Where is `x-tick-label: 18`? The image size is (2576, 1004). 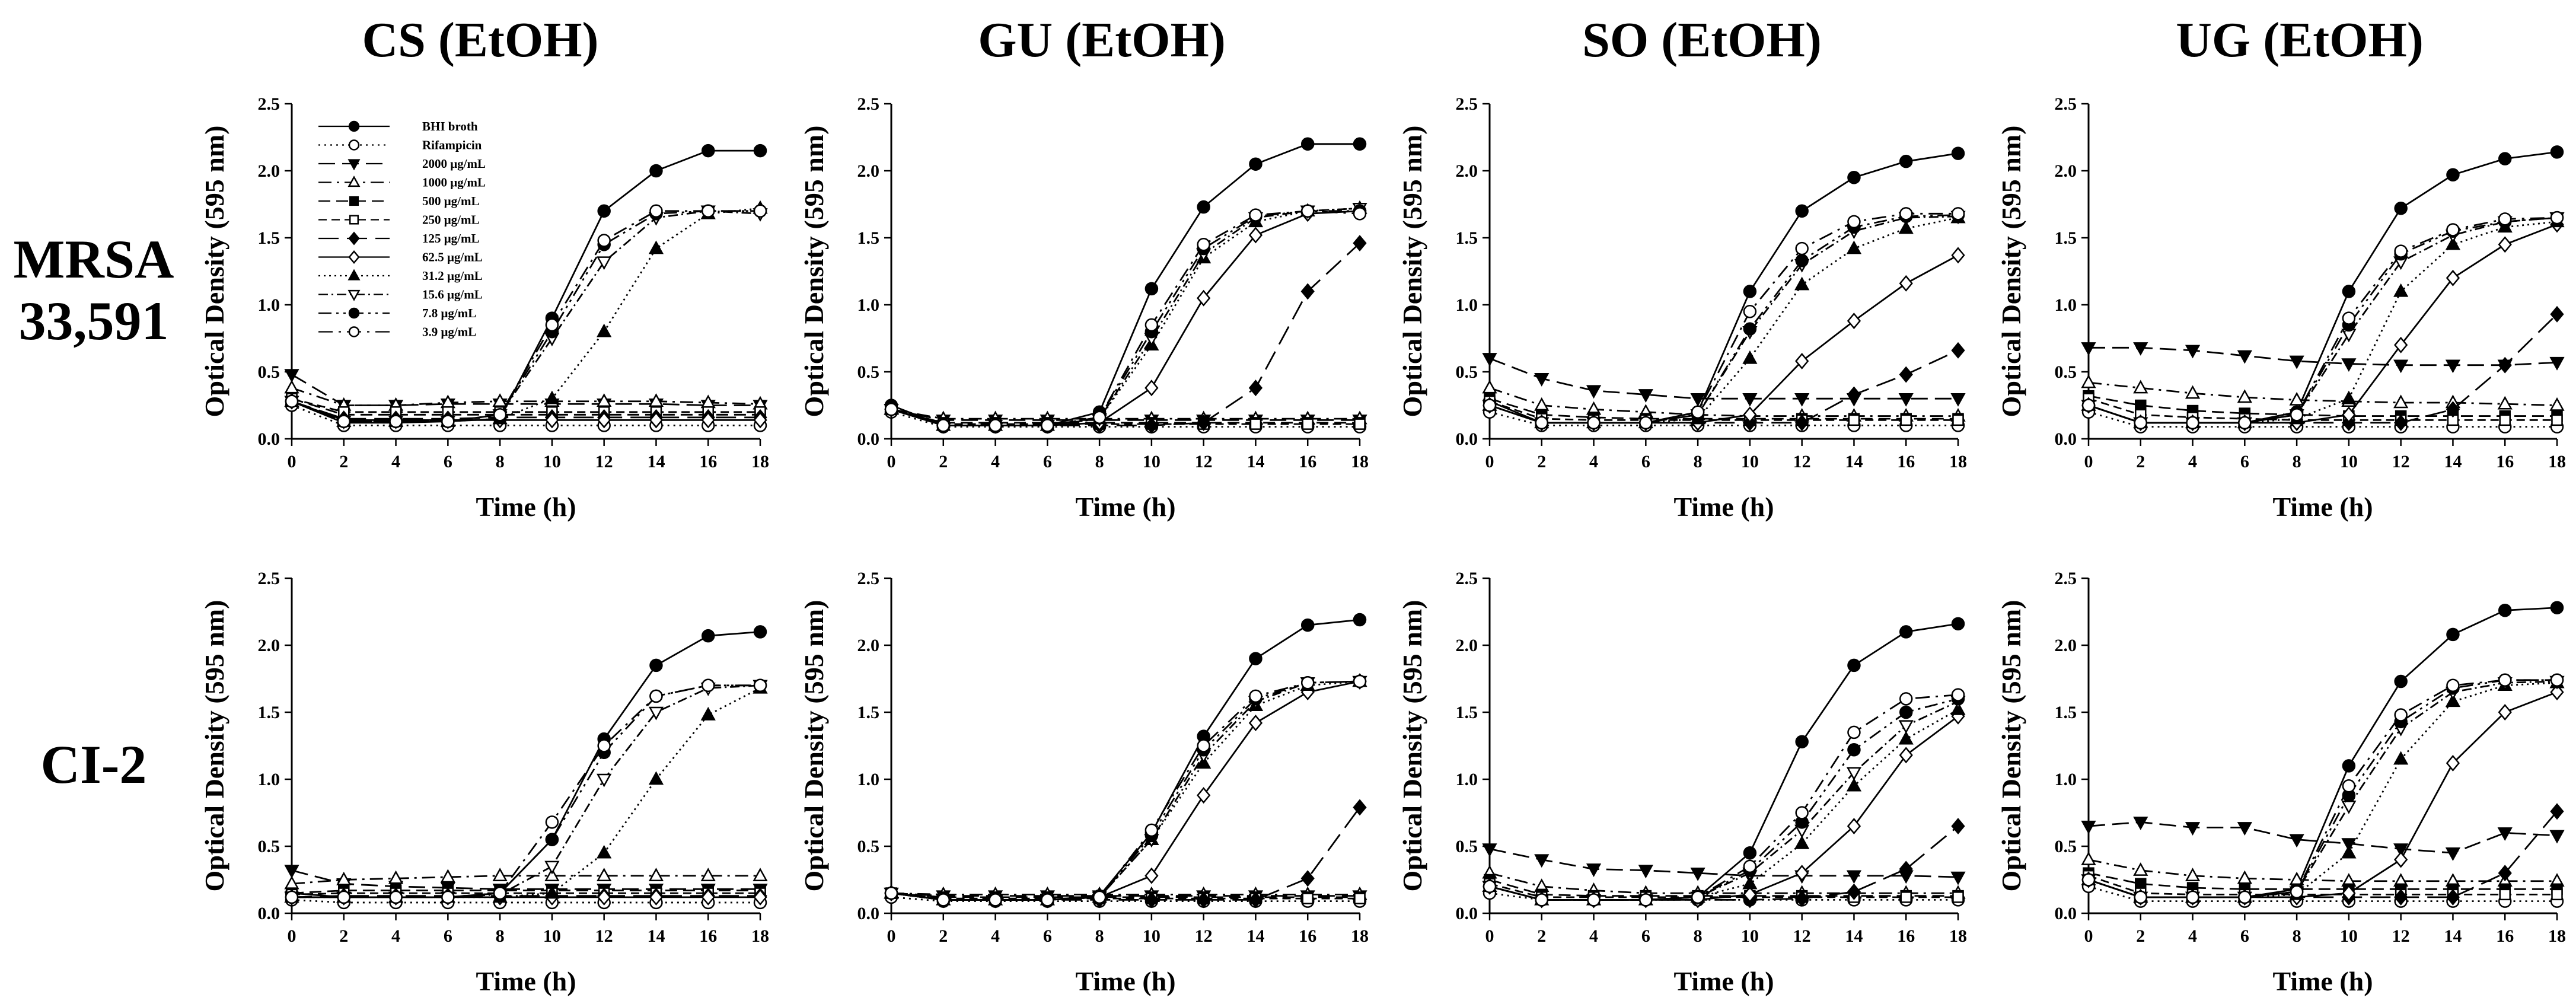 x-tick-label: 18 is located at coordinates (1360, 462).